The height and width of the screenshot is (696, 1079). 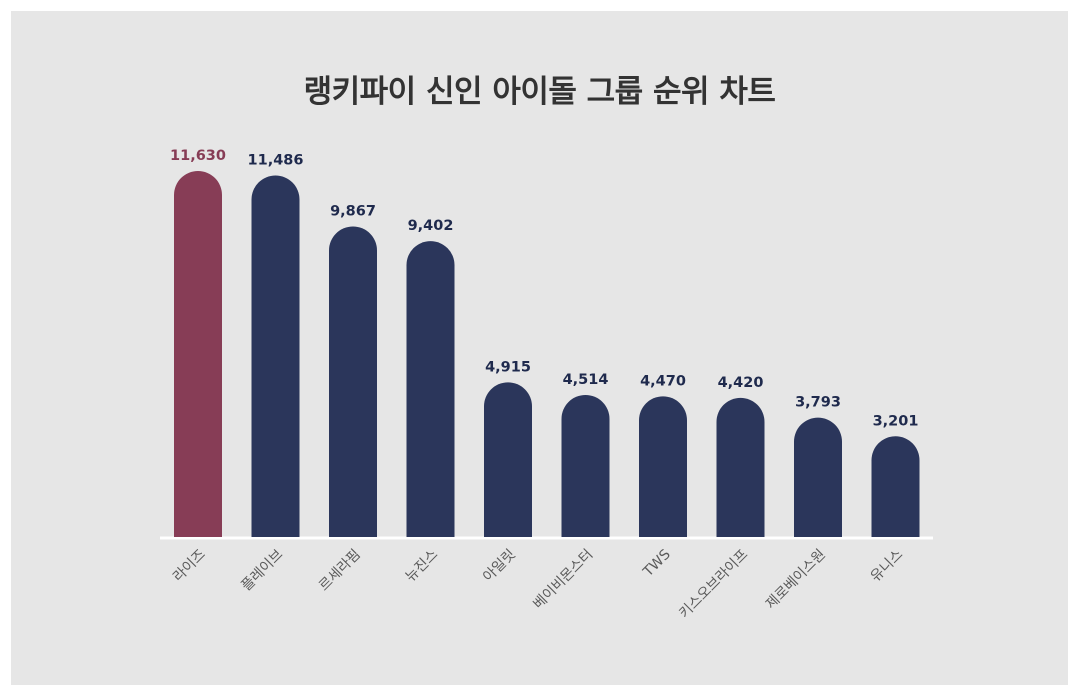 I want to click on value-label-7: 4,470, so click(x=663, y=381).